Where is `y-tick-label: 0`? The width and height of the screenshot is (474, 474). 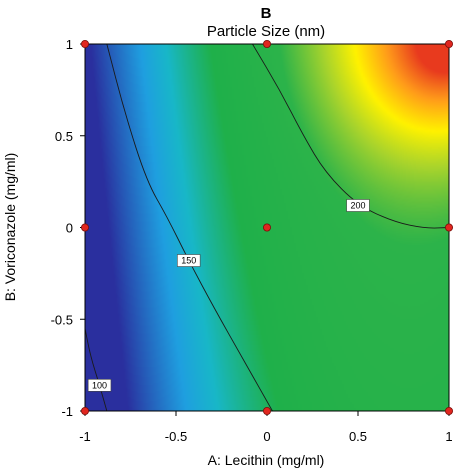
y-tick-label: 0 is located at coordinates (69, 228).